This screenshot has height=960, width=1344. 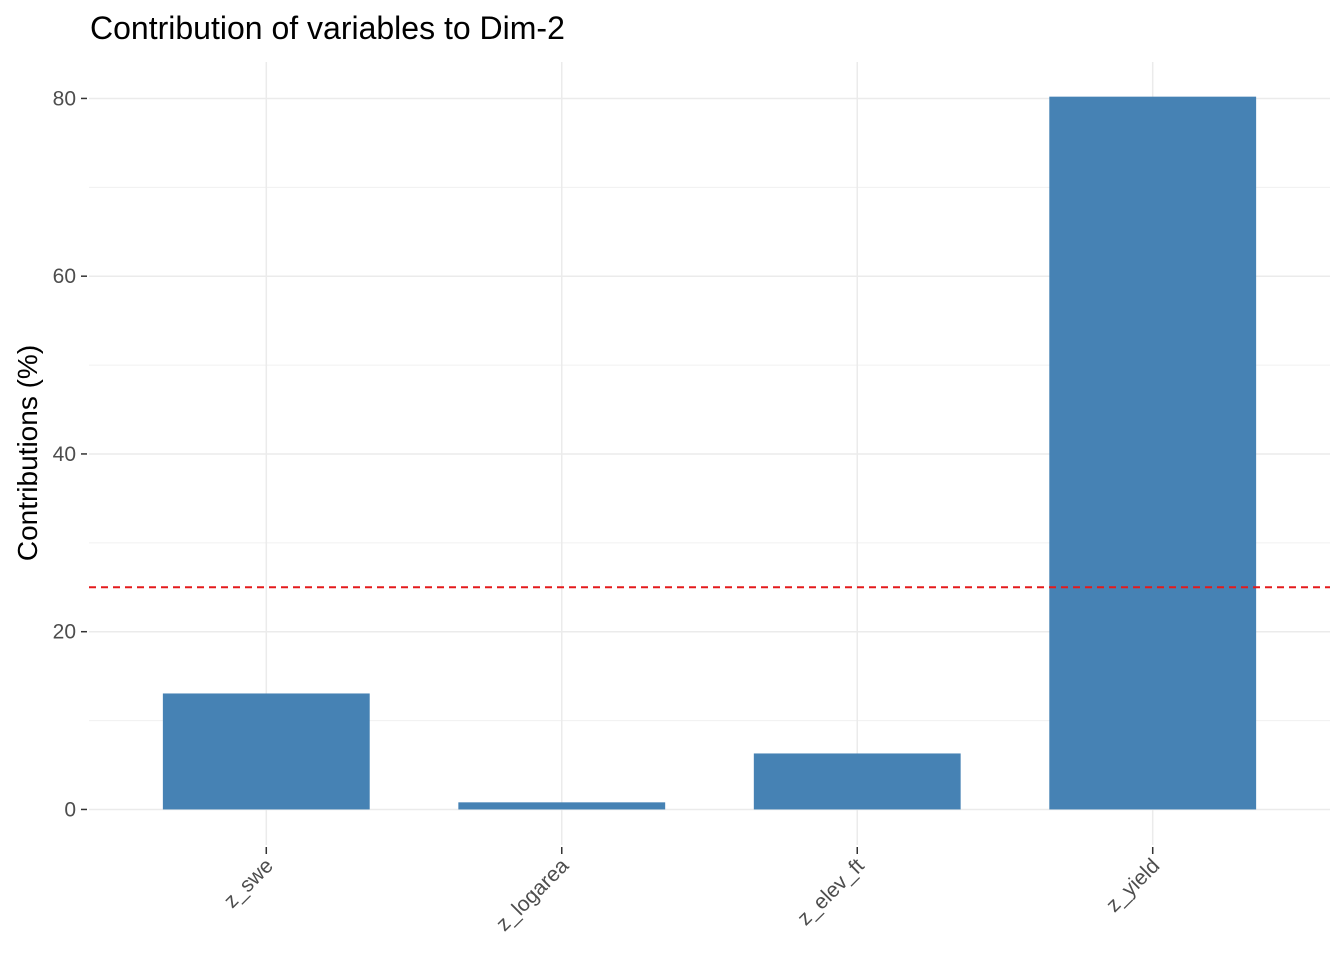 What do you see at coordinates (1133, 885) in the screenshot?
I see `x-tick-label: z_yield` at bounding box center [1133, 885].